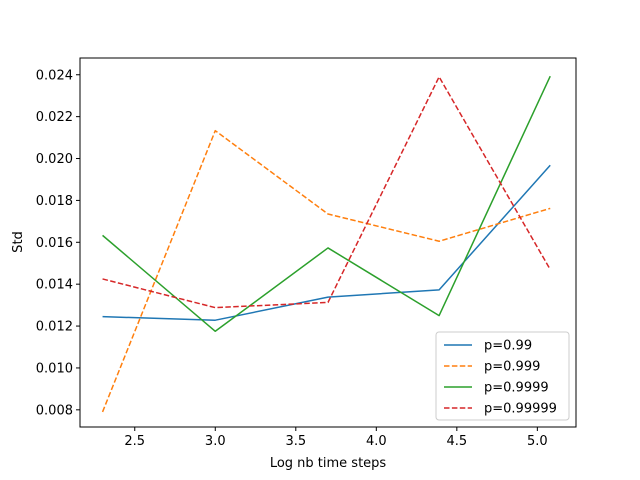  What do you see at coordinates (376, 441) in the screenshot?
I see `x-tick-label: 4.0` at bounding box center [376, 441].